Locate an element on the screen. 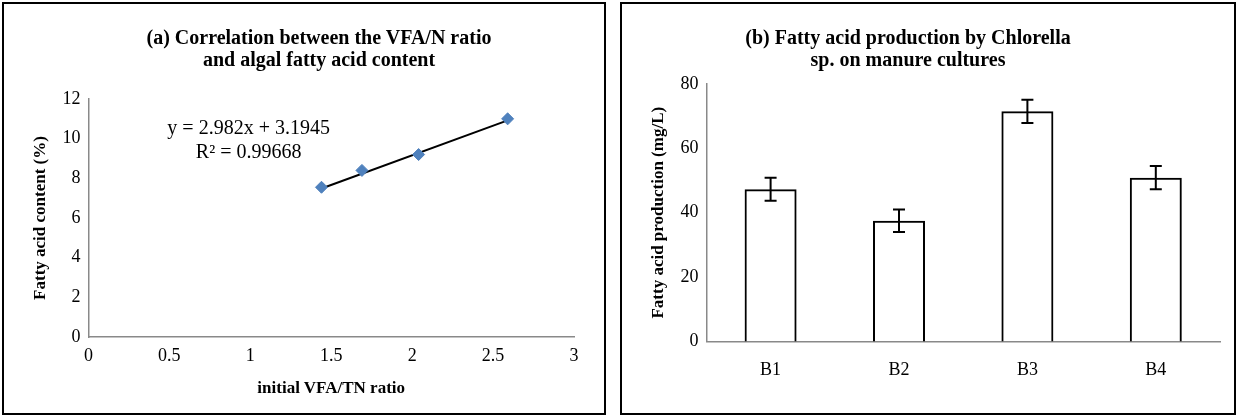 The width and height of the screenshot is (1238, 417). x-tick-label: 1 is located at coordinates (250, 354).